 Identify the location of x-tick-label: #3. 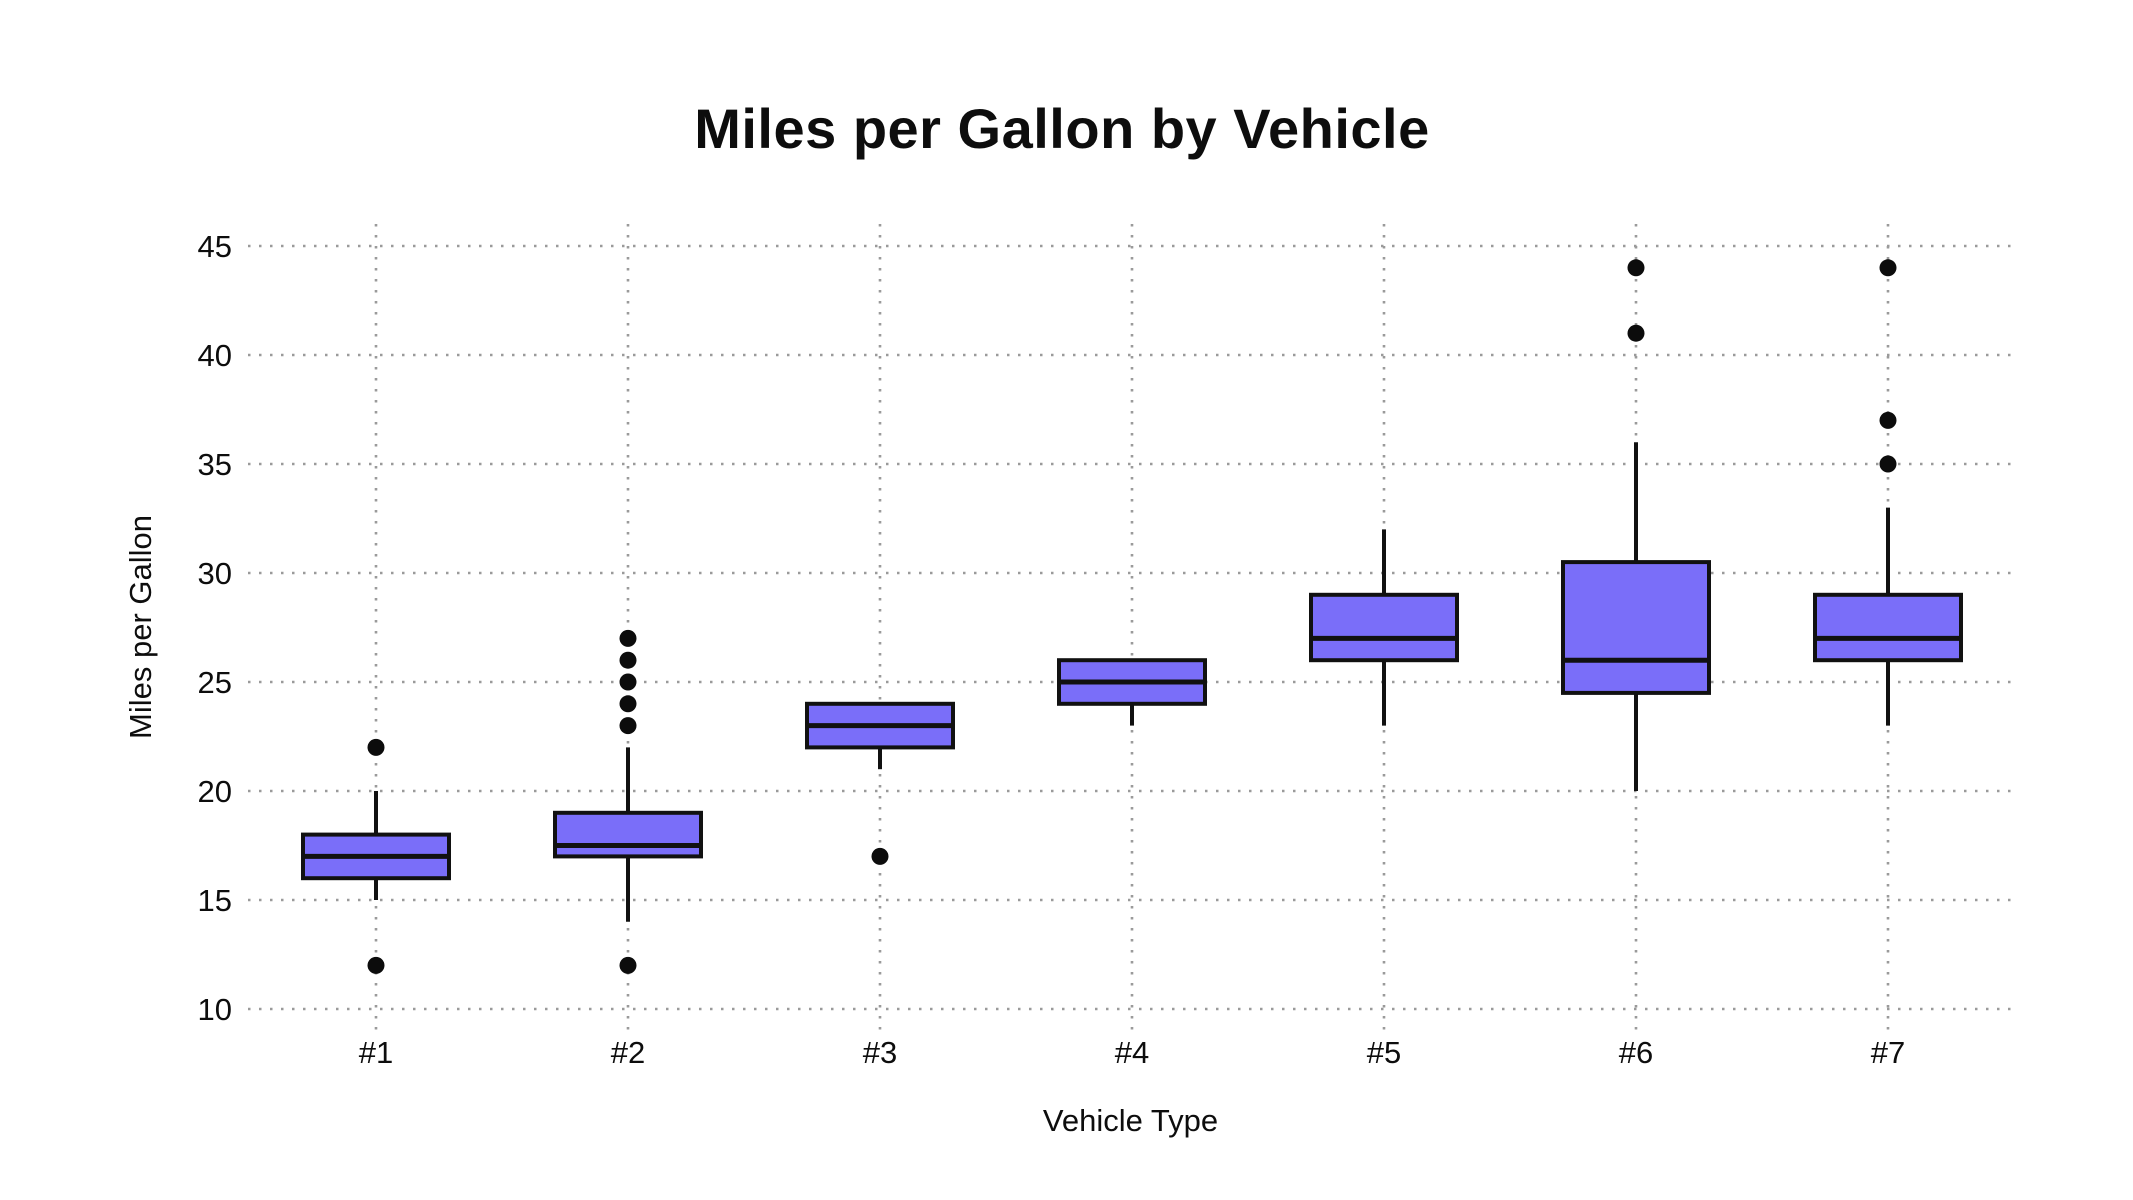
(880, 1052).